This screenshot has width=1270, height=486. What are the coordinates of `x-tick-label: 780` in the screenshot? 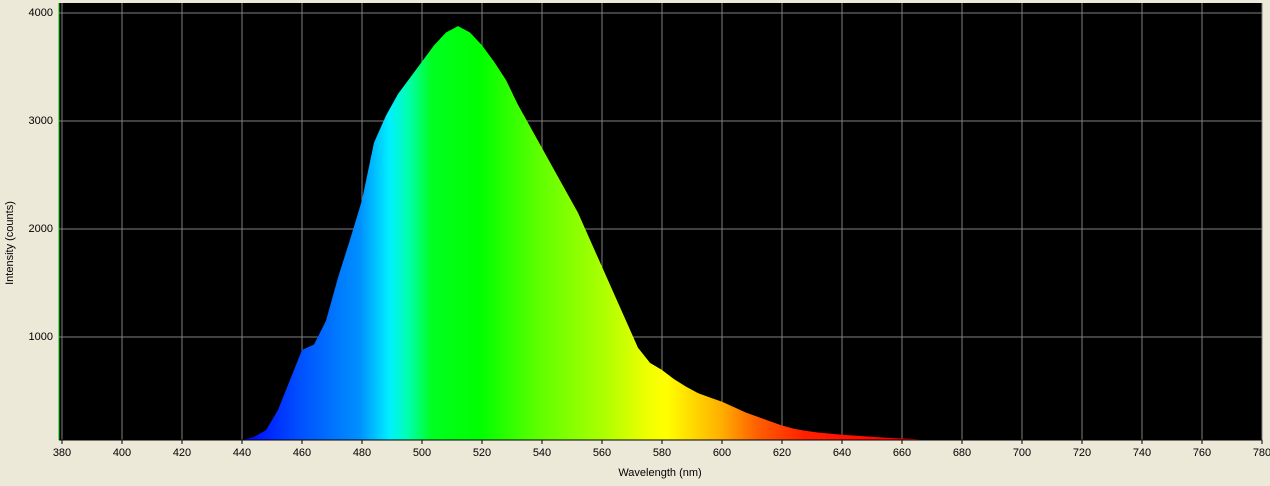 It's located at (1261, 453).